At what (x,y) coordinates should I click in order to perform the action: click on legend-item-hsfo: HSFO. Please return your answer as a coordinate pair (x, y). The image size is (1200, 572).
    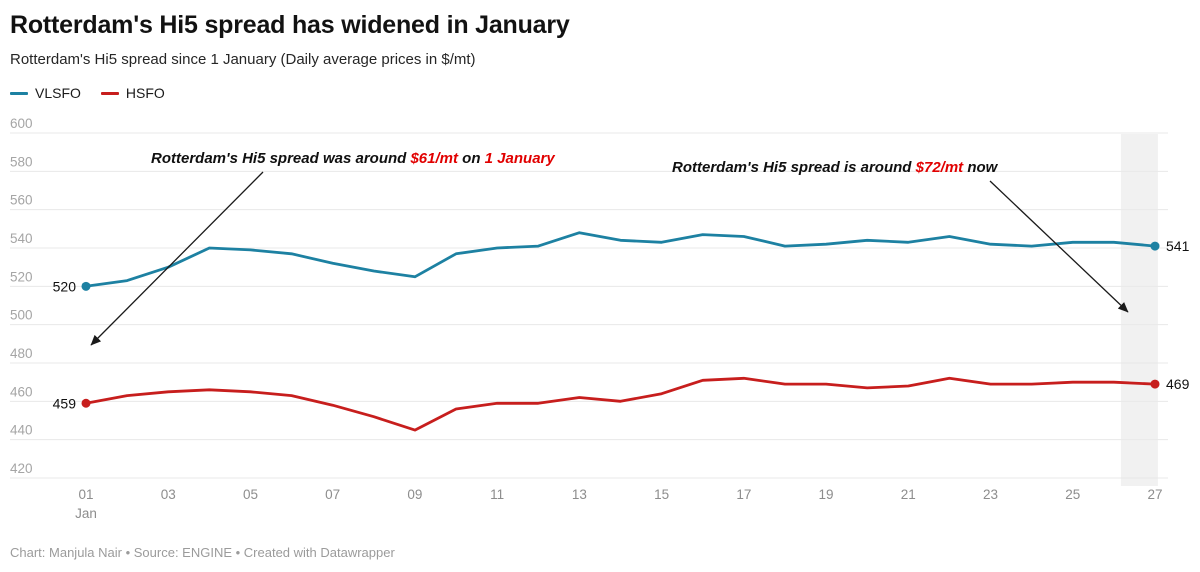
    Looking at the image, I should click on (132, 93).